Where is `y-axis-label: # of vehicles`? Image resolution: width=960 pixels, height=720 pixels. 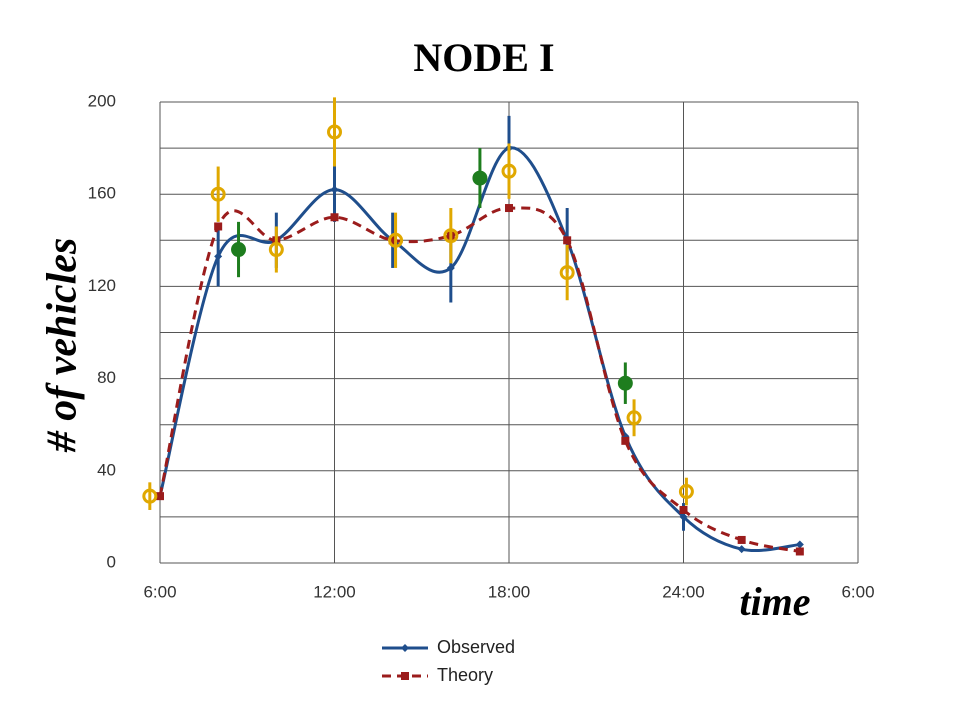
y-axis-label: # of vehicles is located at coordinates (63, 346).